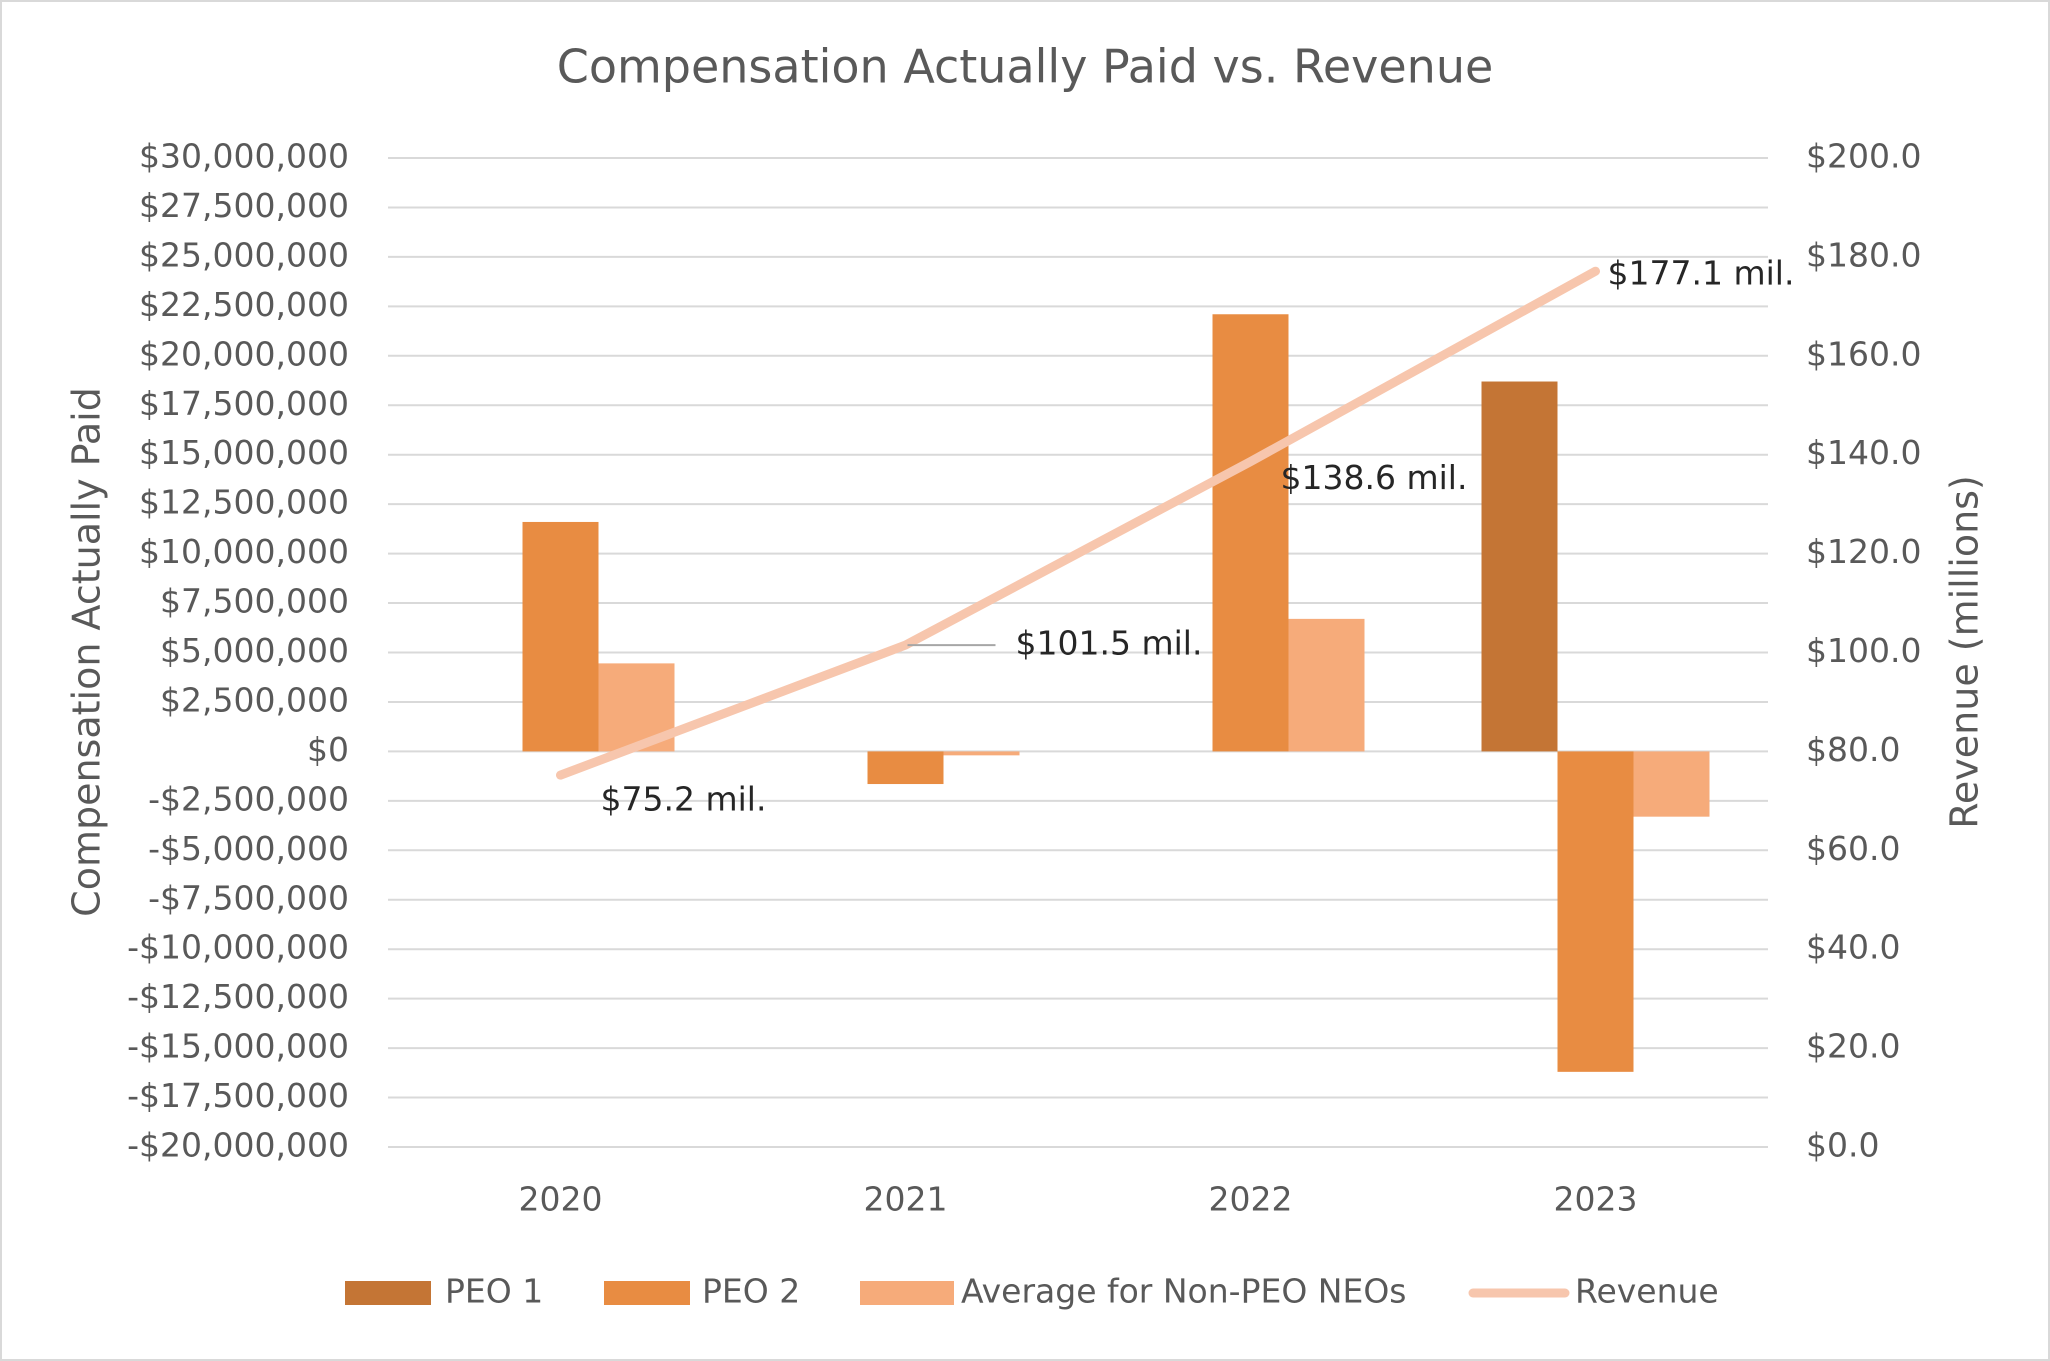  Describe the element at coordinates (1853, 1046) in the screenshot. I see `y2-tick-label: $20.0` at that location.